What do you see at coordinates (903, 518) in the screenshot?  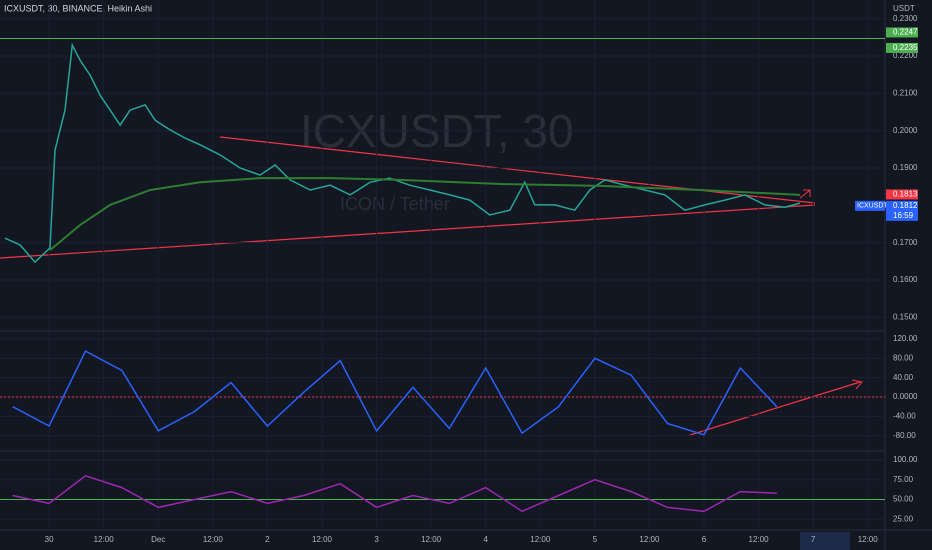 I see `y-tick-label: 25.00` at bounding box center [903, 518].